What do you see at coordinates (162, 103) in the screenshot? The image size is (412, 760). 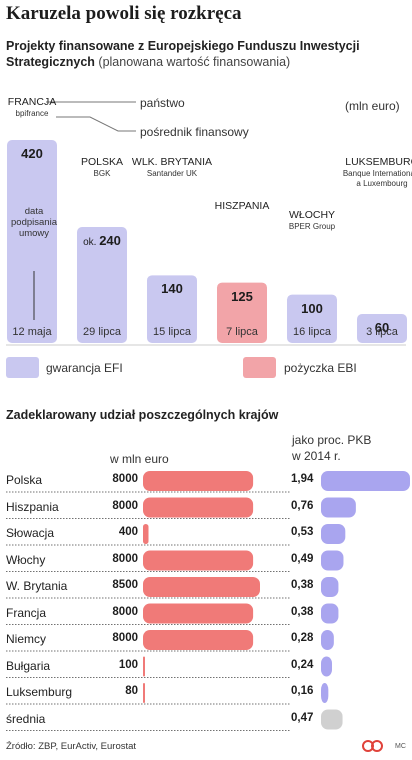 I see `annotation-country: państwo` at bounding box center [162, 103].